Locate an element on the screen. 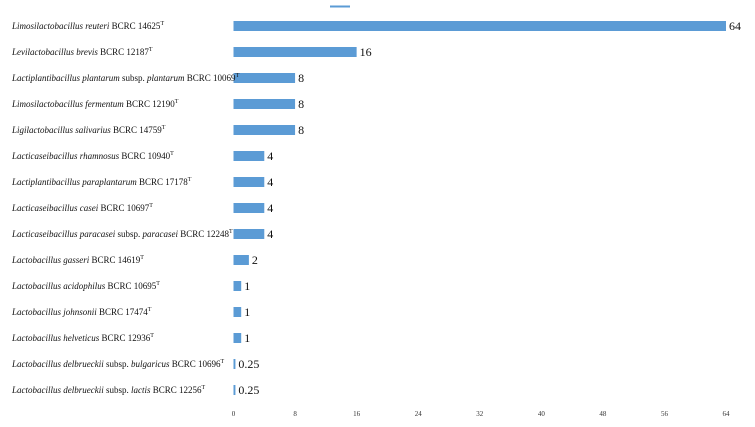  x-tick-label: 64 is located at coordinates (727, 414).